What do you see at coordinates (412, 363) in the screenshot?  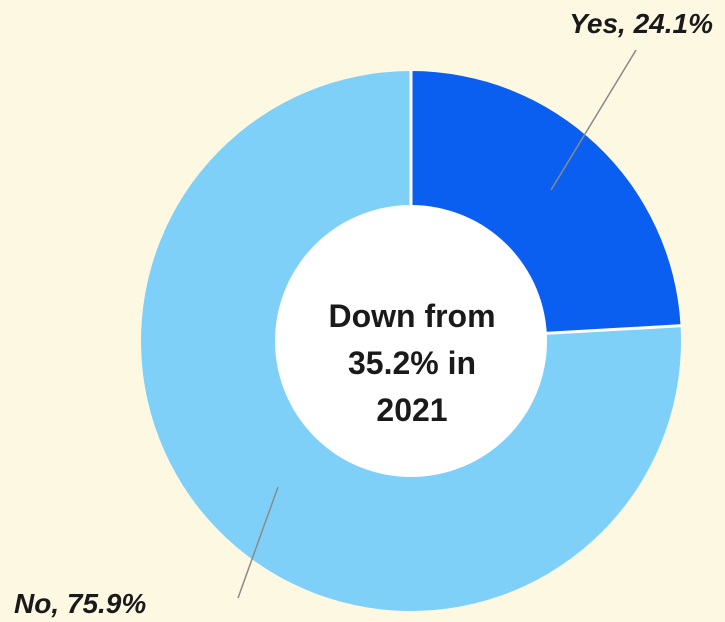 I see `center-text-line-2: 35.2% in` at bounding box center [412, 363].